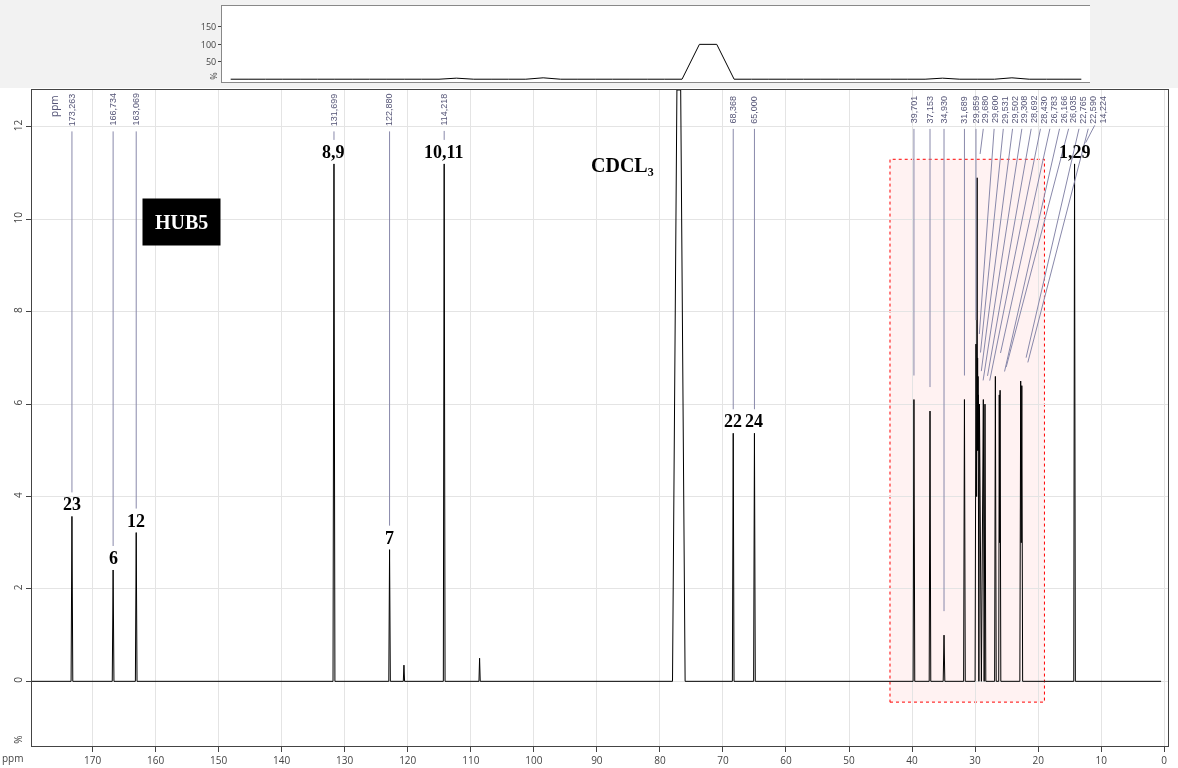 This screenshot has height=768, width=1178. What do you see at coordinates (534, 760) in the screenshot?
I see `x-tick-label: 100` at bounding box center [534, 760].